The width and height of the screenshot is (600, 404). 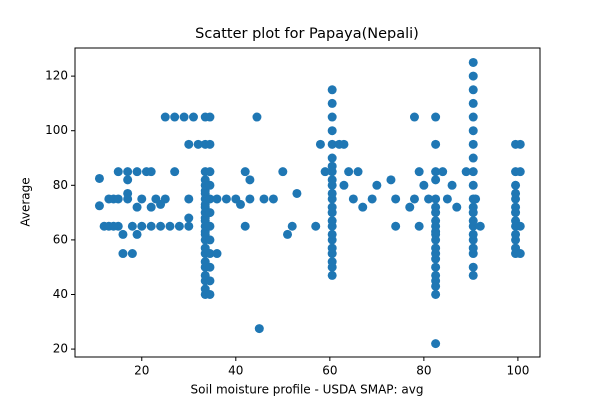 What do you see at coordinates (141, 371) in the screenshot?
I see `x-tick-label: 20` at bounding box center [141, 371].